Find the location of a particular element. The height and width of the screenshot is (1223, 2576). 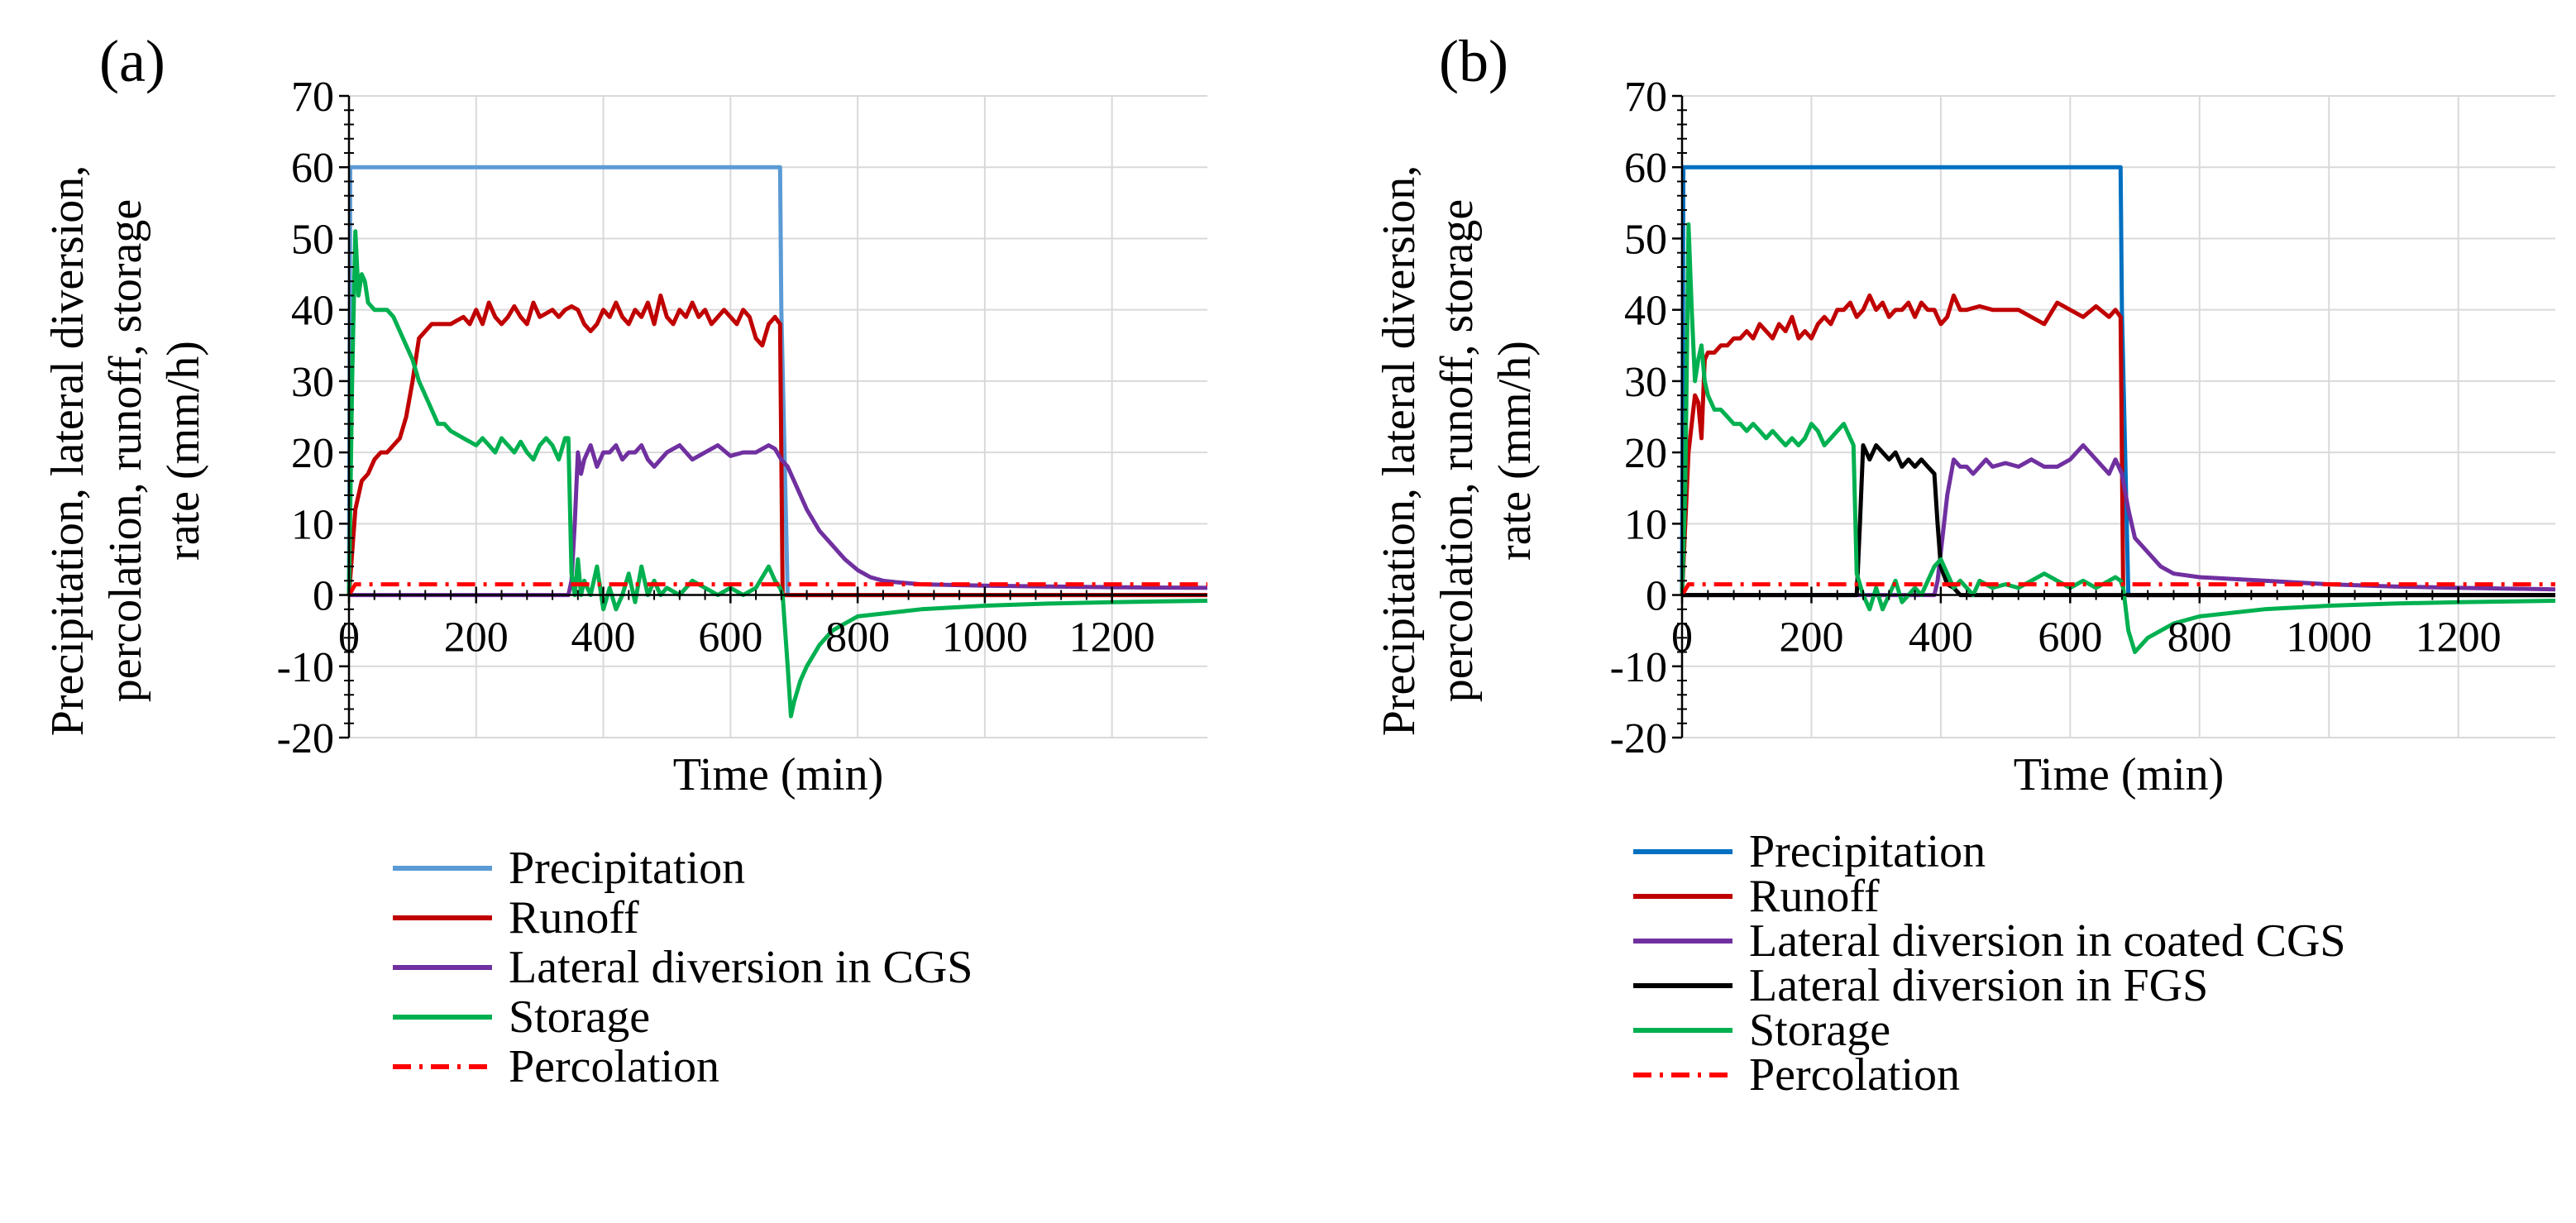

panel-label: (b) is located at coordinates (1473, 61).